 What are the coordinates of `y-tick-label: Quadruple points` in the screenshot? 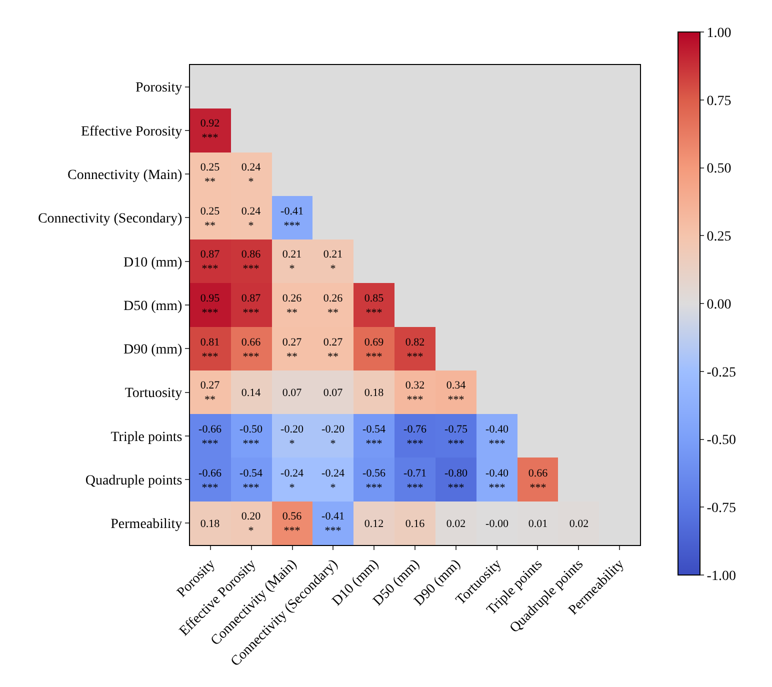 It's located at (133, 480).